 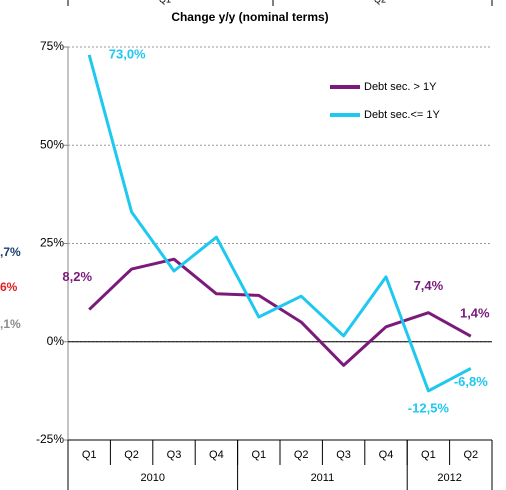 I want to click on legend-label: Debt sec.<= 1Y, so click(x=402, y=115).